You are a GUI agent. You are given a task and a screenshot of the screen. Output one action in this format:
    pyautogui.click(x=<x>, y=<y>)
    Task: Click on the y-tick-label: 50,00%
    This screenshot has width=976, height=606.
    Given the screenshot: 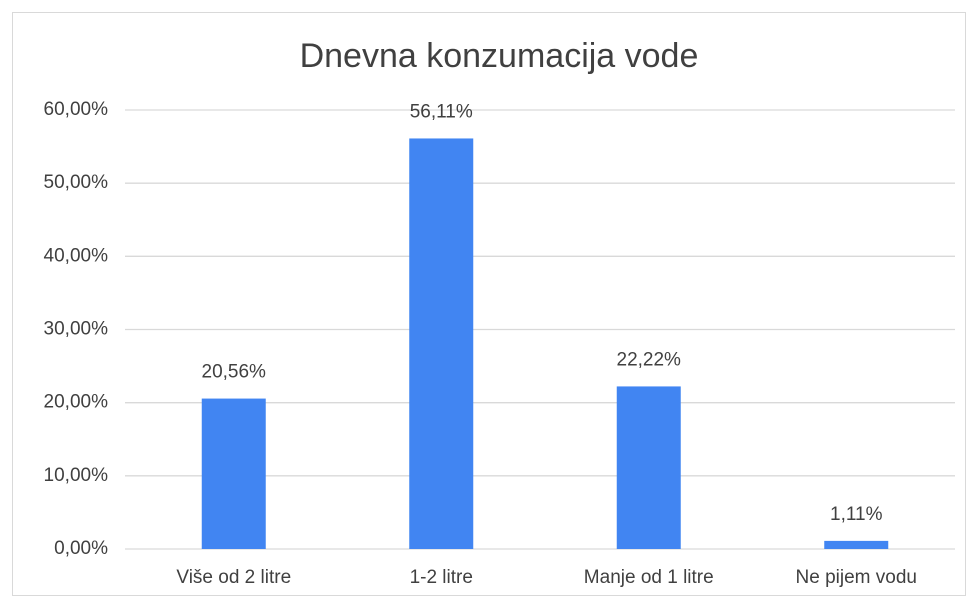 What is the action you would take?
    pyautogui.click(x=76, y=182)
    